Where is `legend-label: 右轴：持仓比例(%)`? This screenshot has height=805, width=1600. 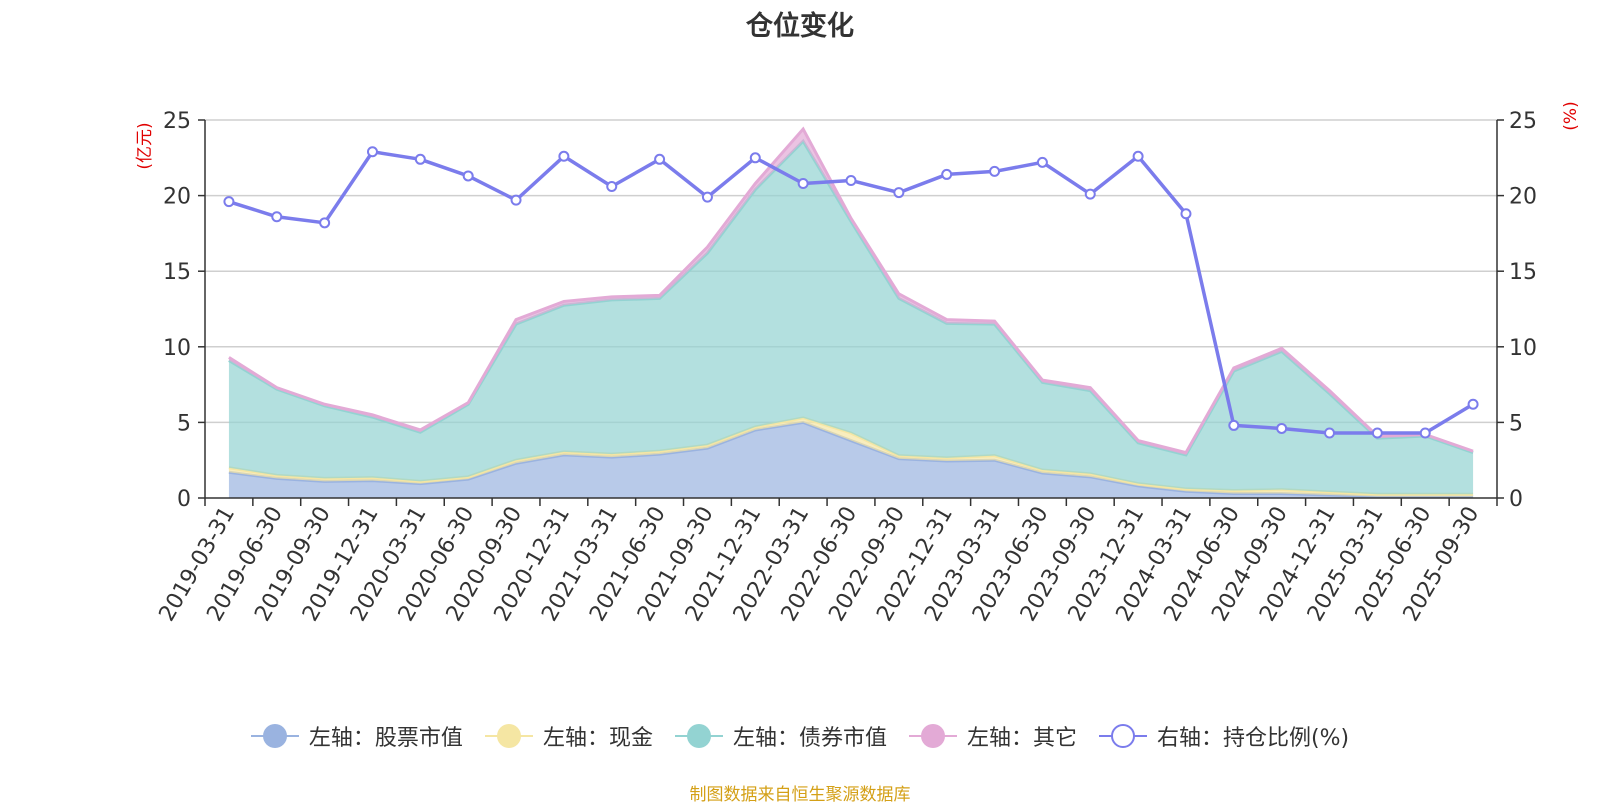 legend-label: 右轴：持仓比例(%) is located at coordinates (1253, 738).